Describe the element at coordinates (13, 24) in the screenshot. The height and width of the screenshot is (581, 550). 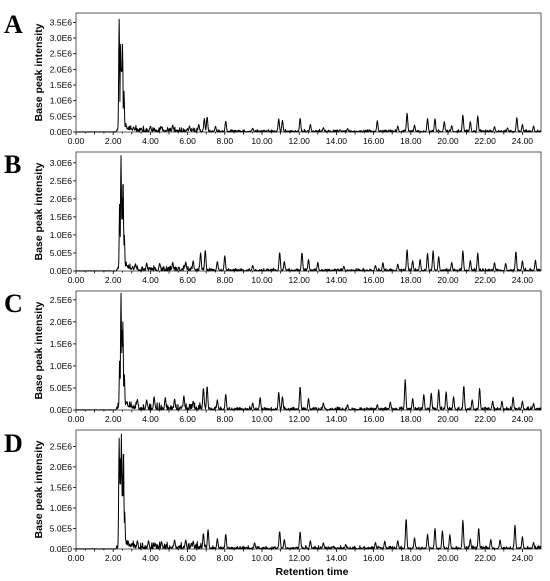
I see `panel-label: A` at that location.